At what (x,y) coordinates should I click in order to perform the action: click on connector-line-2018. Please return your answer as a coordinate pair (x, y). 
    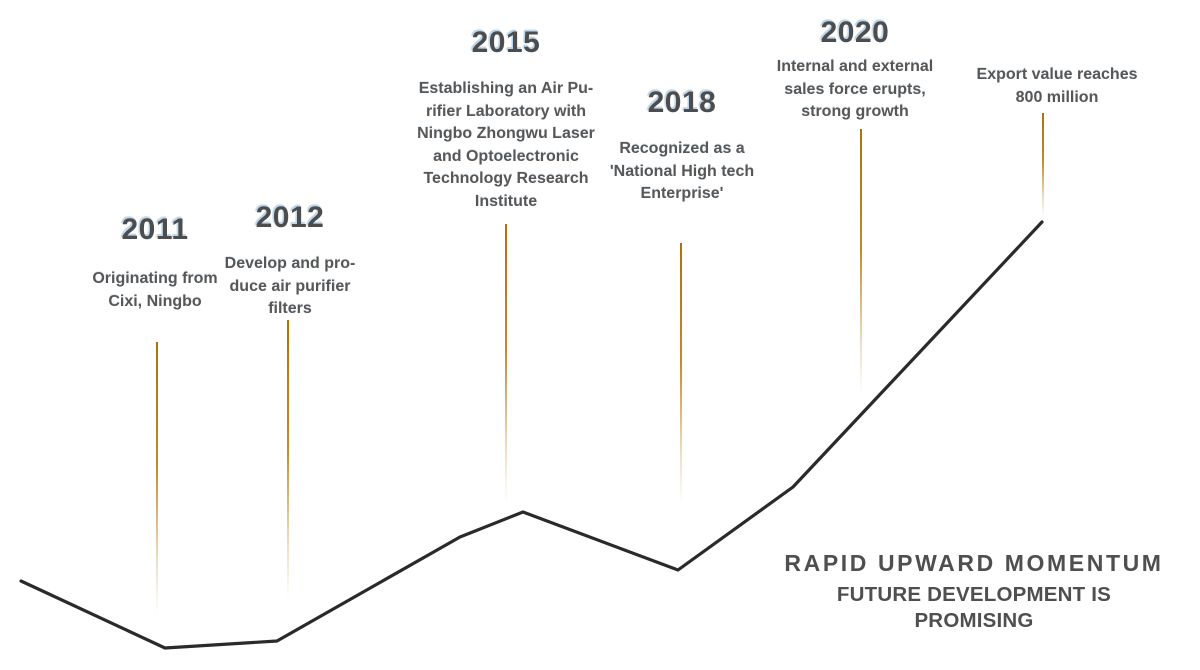
    Looking at the image, I should click on (681, 374).